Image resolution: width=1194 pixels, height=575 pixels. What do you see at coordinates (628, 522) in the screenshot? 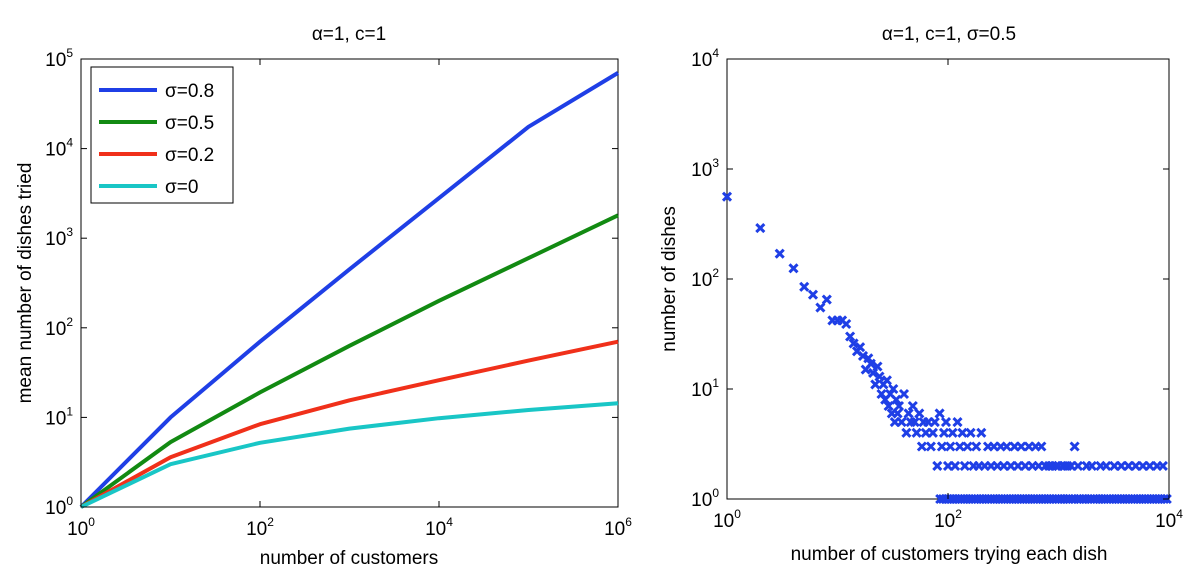
I see `x-tick-label-exponent: 6` at bounding box center [628, 522].